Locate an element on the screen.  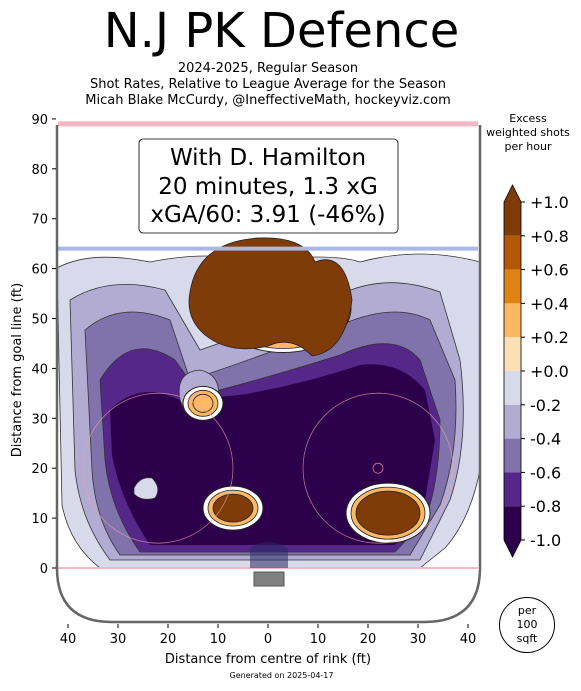
faceoff-circle-left is located at coordinates (158, 468).